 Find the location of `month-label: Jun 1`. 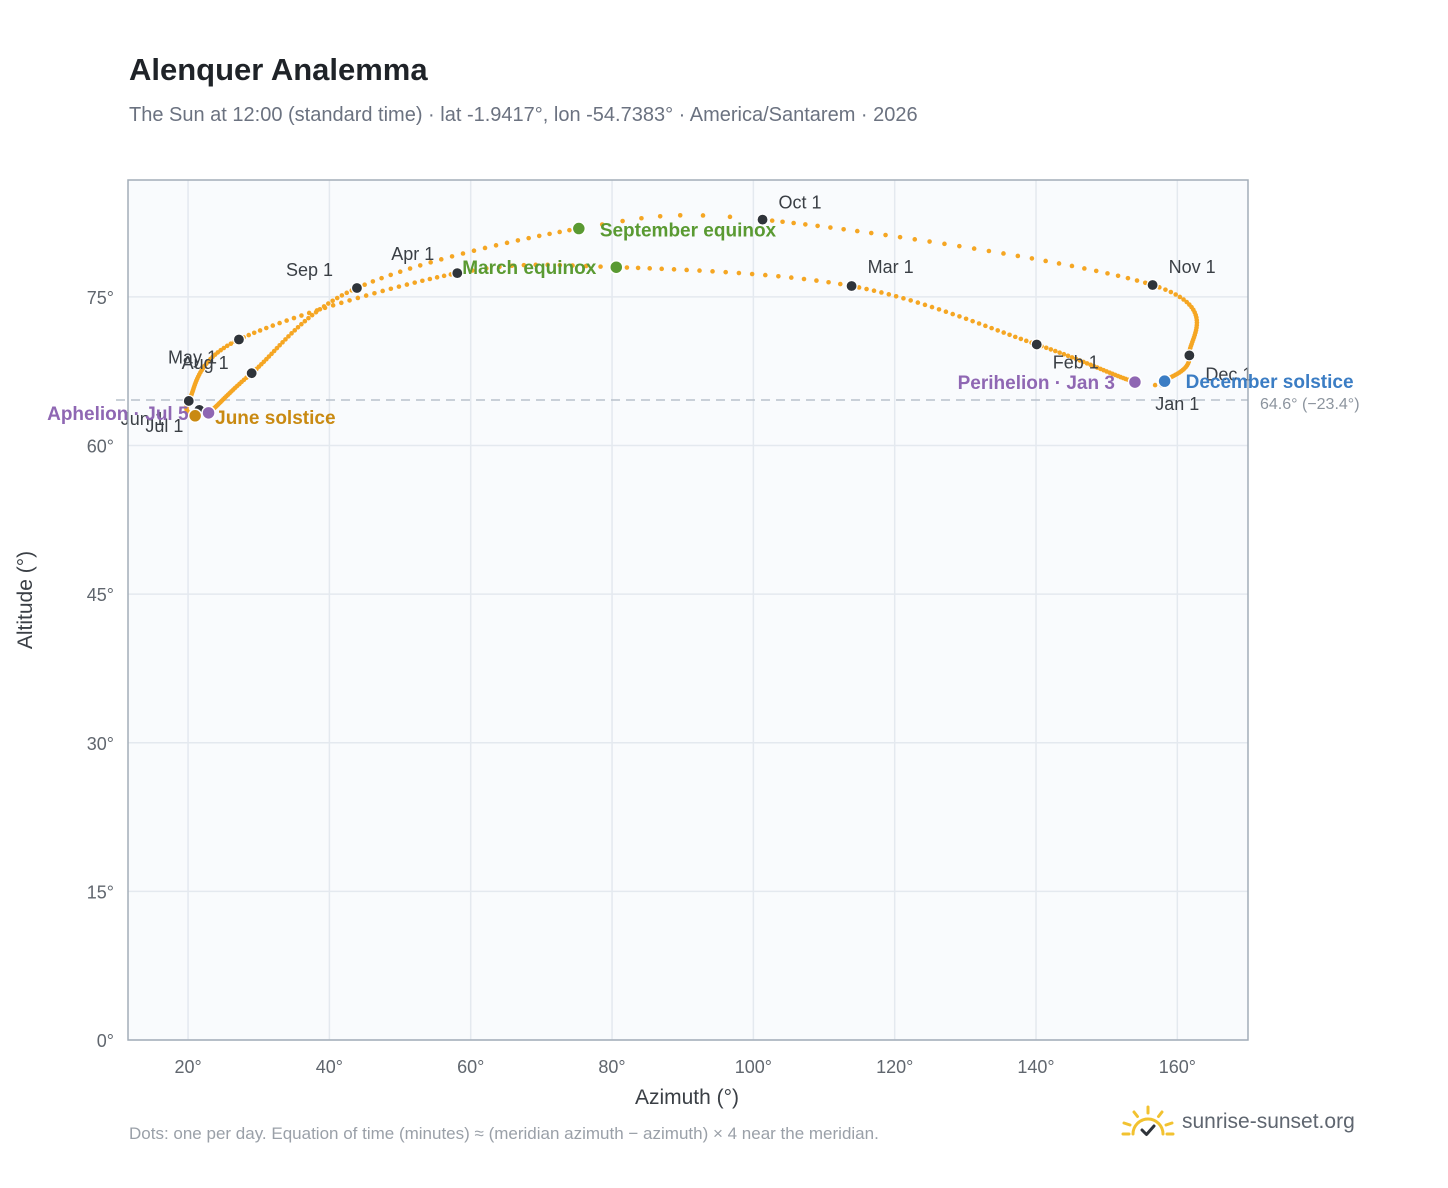

month-label: Jun 1 is located at coordinates (143, 419).